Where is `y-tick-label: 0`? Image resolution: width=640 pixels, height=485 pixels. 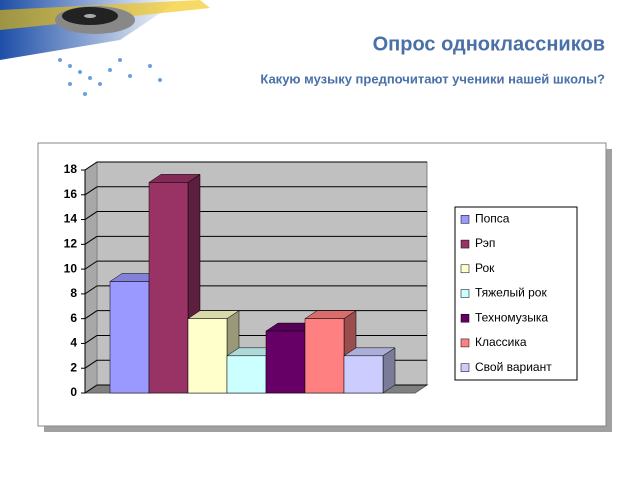
y-tick-label: 0 is located at coordinates (73, 392).